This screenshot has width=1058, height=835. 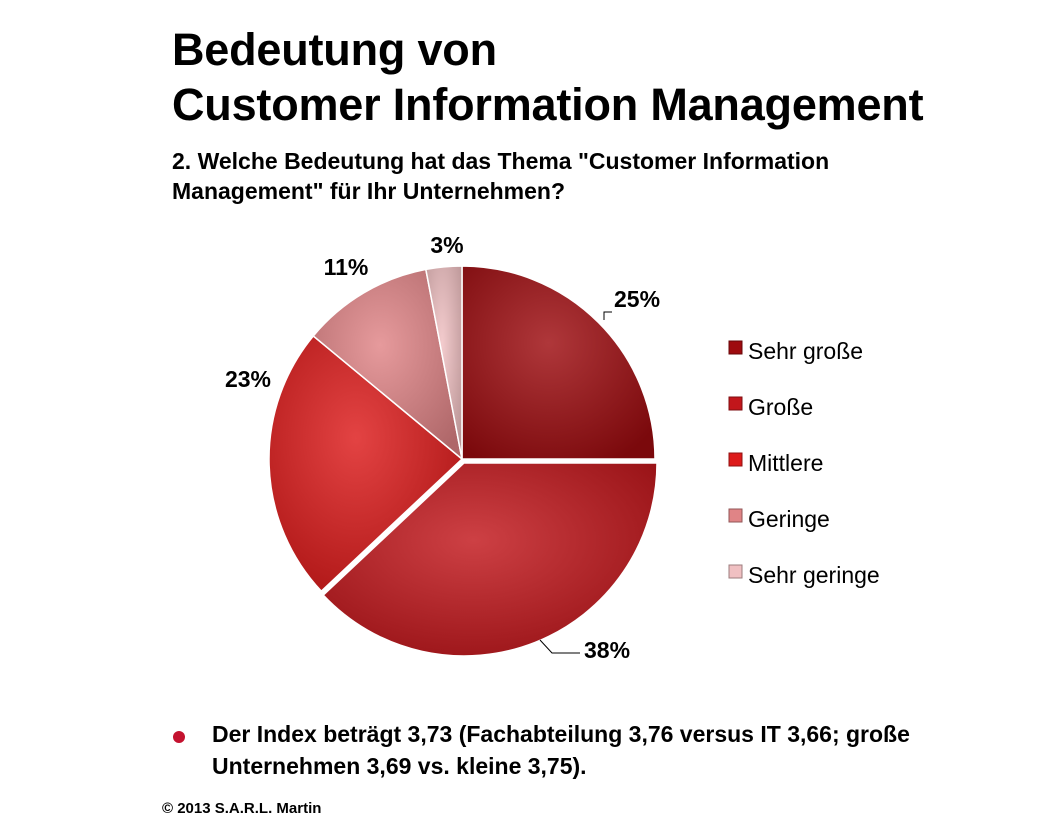 I want to click on legend-item-sehr-geringe: Sehr geringe, so click(x=804, y=575).